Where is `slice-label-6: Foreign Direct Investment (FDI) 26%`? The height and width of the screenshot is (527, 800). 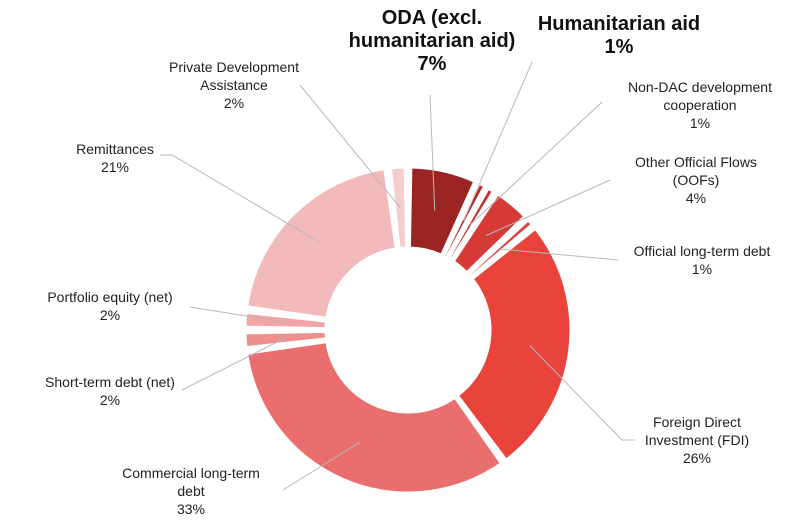 slice-label-6: Foreign Direct Investment (FDI) 26% is located at coordinates (697, 440).